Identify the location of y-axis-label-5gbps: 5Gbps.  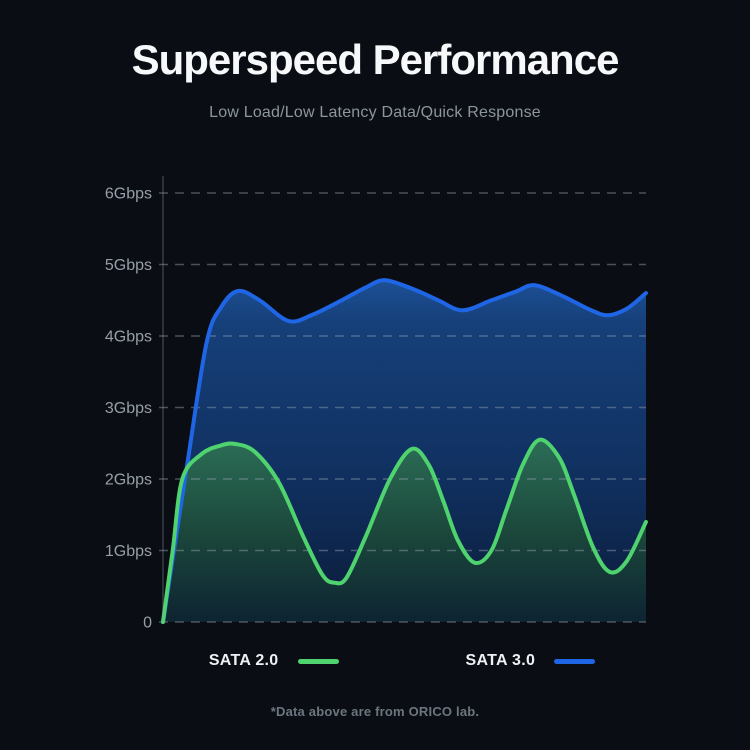
(128, 265).